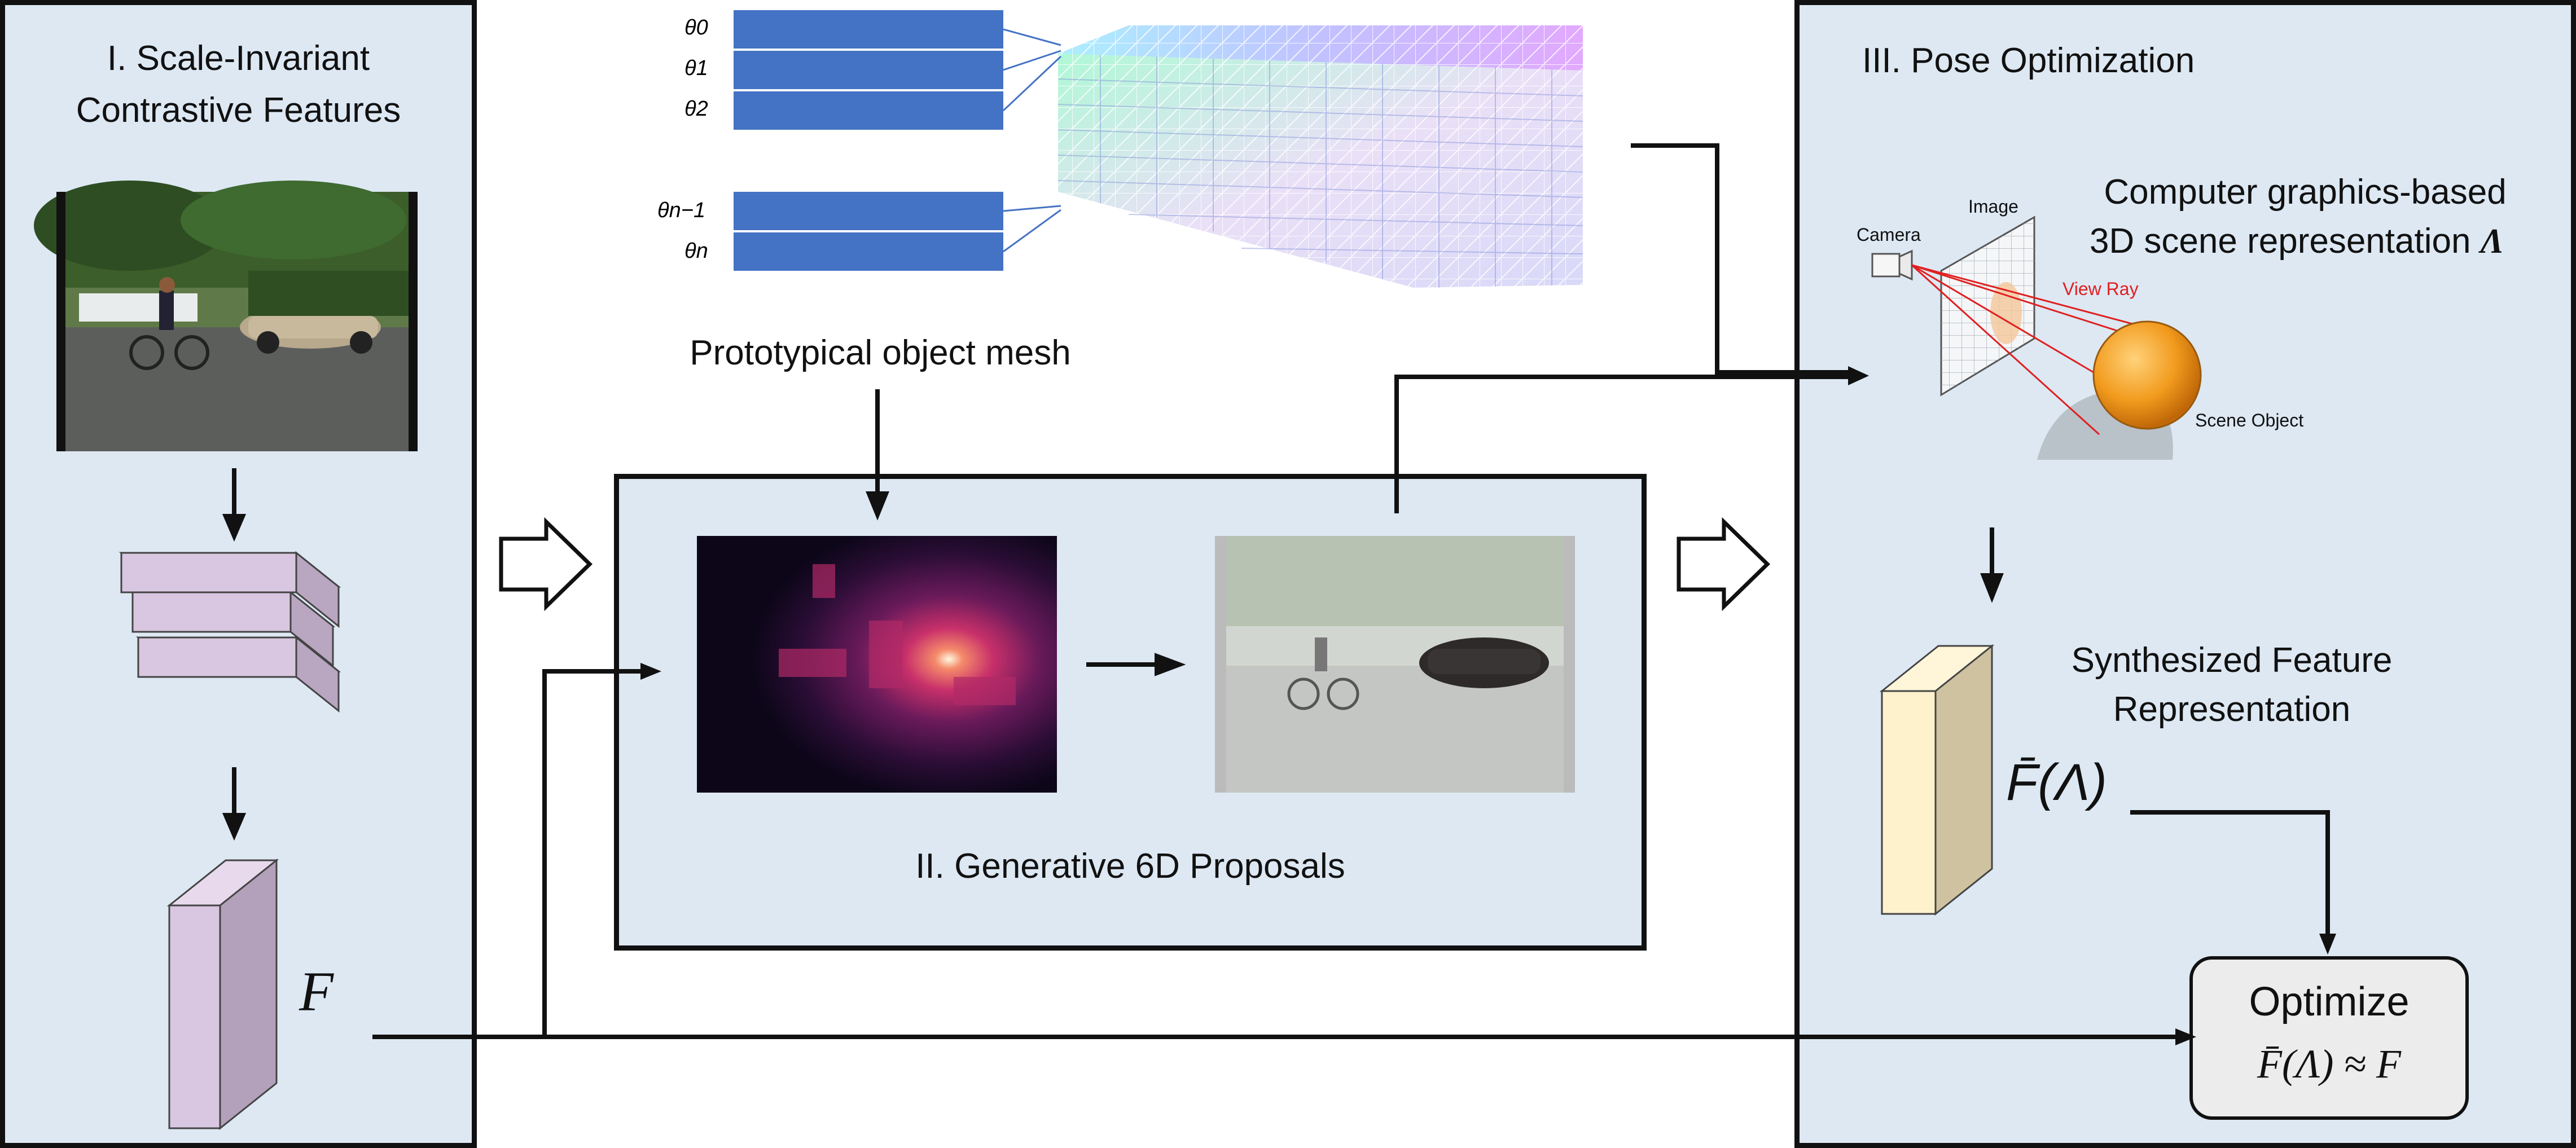  I want to click on optimize-title: Optimize, so click(2329, 1001).